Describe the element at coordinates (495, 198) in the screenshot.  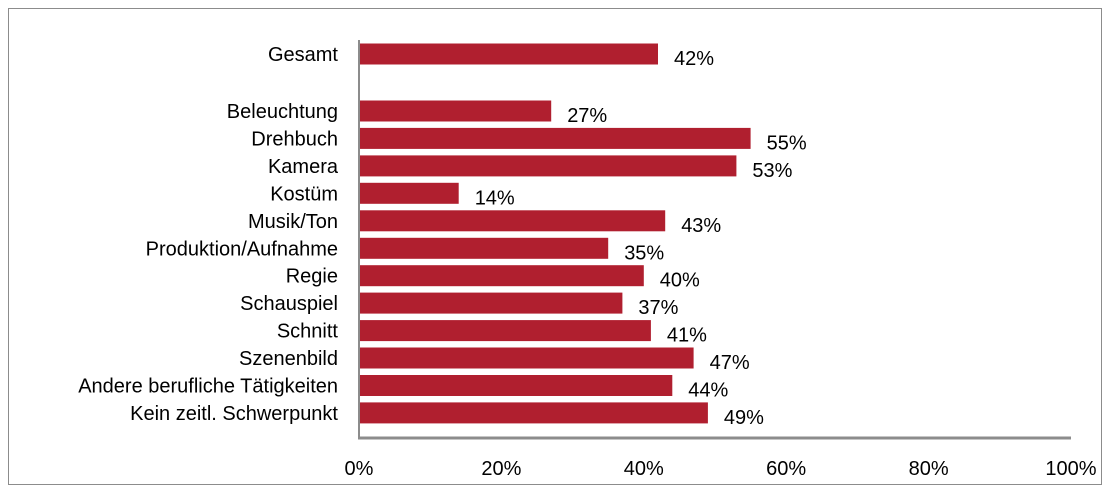
I see `value-label-kostuem: 14%` at that location.